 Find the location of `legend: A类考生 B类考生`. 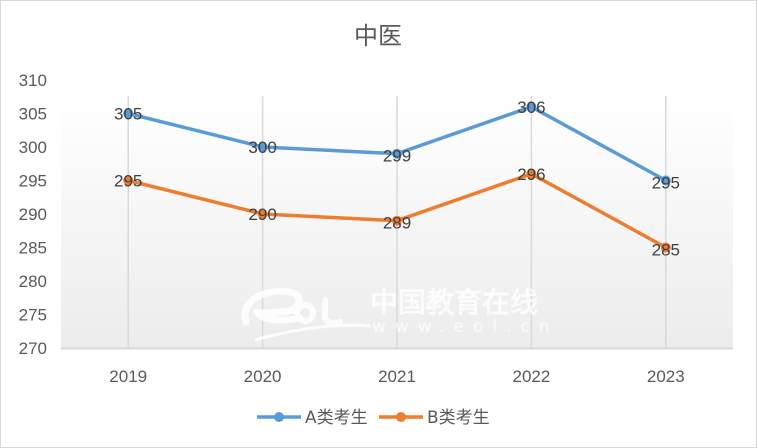

legend: A类考生 B类考生 is located at coordinates (373, 418).